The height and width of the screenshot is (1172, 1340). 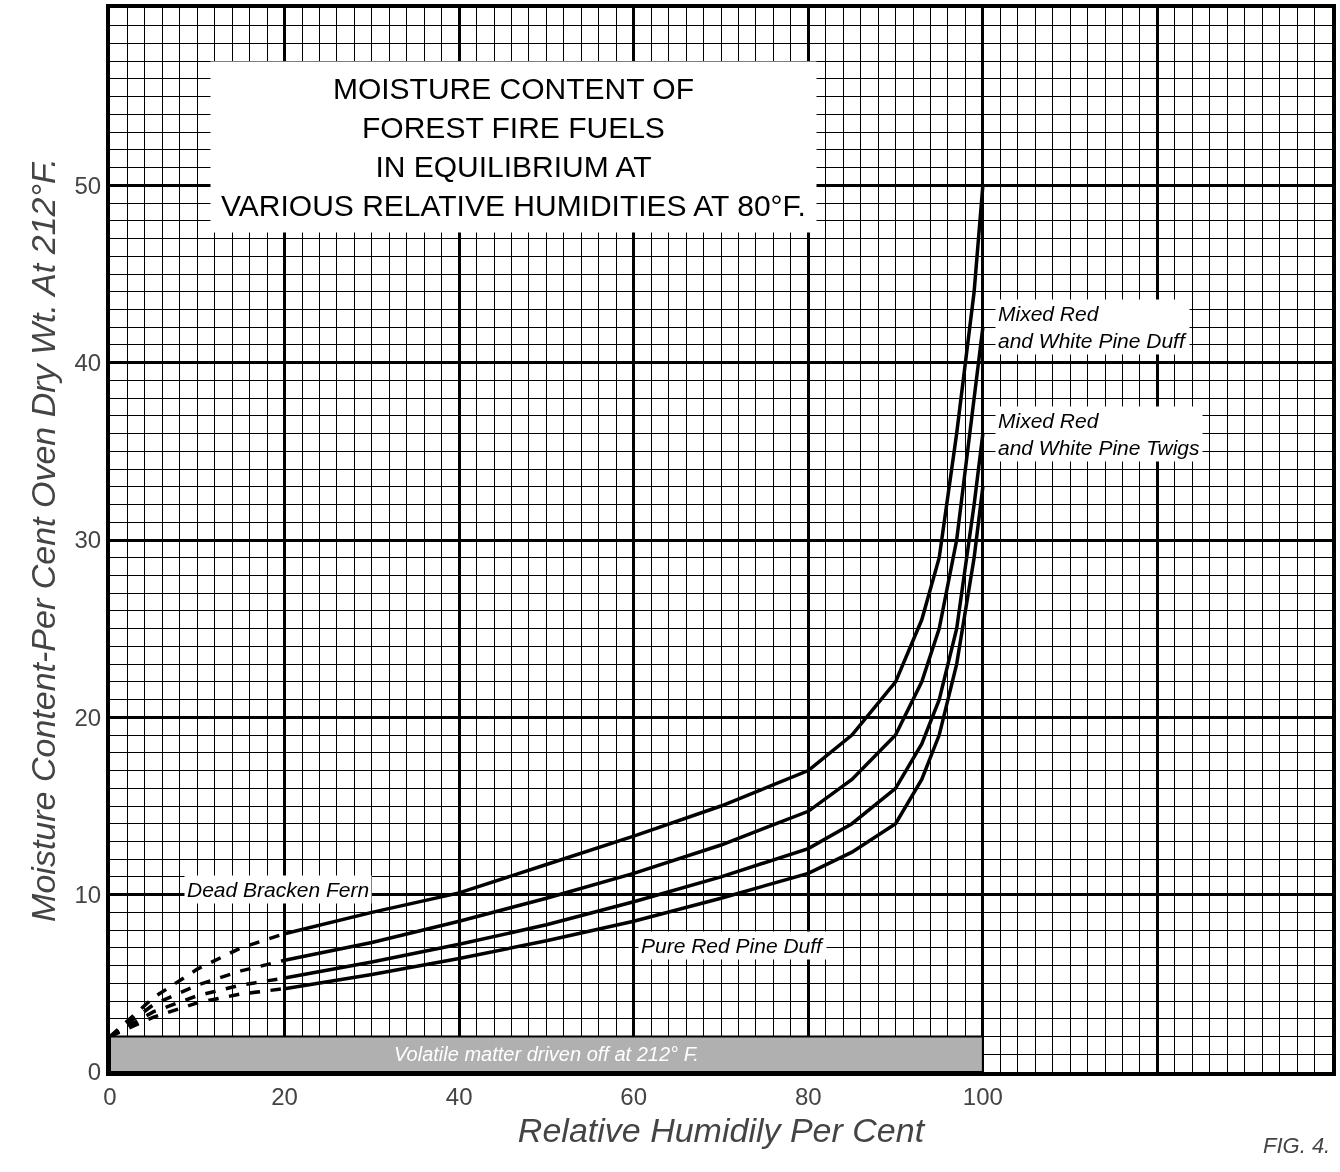 I want to click on y-axis-title: Moisture Content-Per Cent Oven Dry Wt. At 212°F., so click(x=42, y=540).